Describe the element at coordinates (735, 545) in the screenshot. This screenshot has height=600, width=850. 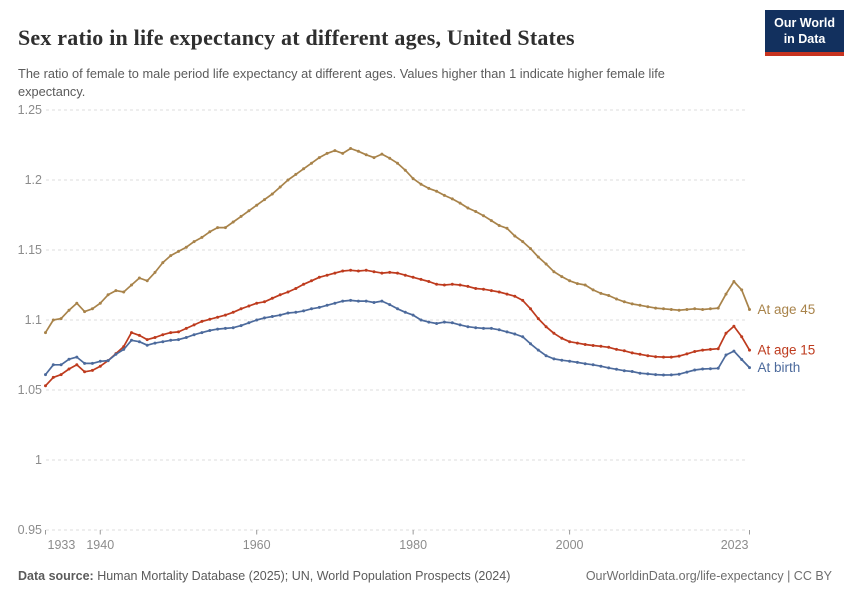
I see `x-tick-label-2023: 2023` at that location.